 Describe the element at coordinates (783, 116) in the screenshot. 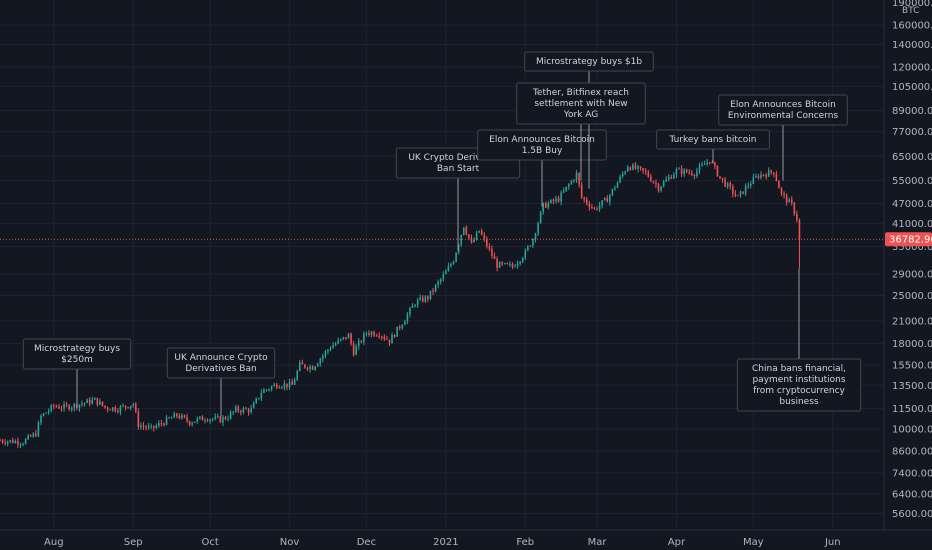

I see `annotation-text: Environmental Concerns` at that location.